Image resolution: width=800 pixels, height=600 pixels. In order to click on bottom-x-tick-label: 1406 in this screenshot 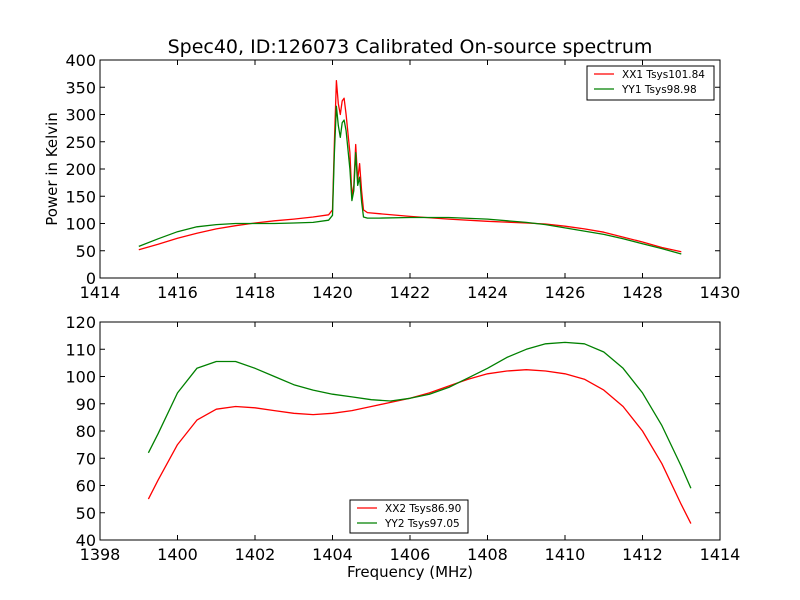, I will do `click(410, 554)`.